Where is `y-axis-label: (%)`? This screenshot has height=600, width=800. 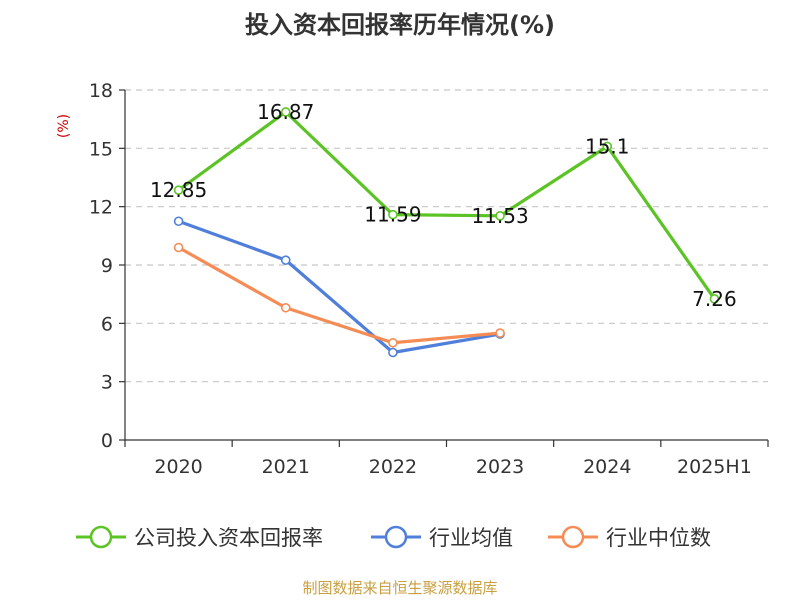 y-axis-label: (%) is located at coordinates (64, 126).